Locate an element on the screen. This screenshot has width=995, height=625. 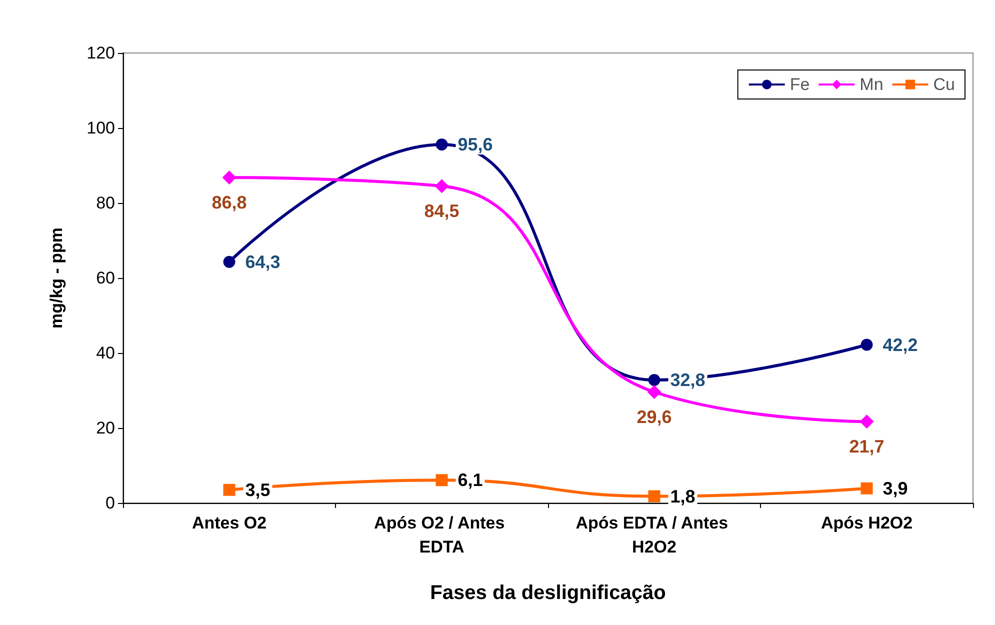
y-axis-title: mg/kg - ppm is located at coordinates (56, 278).